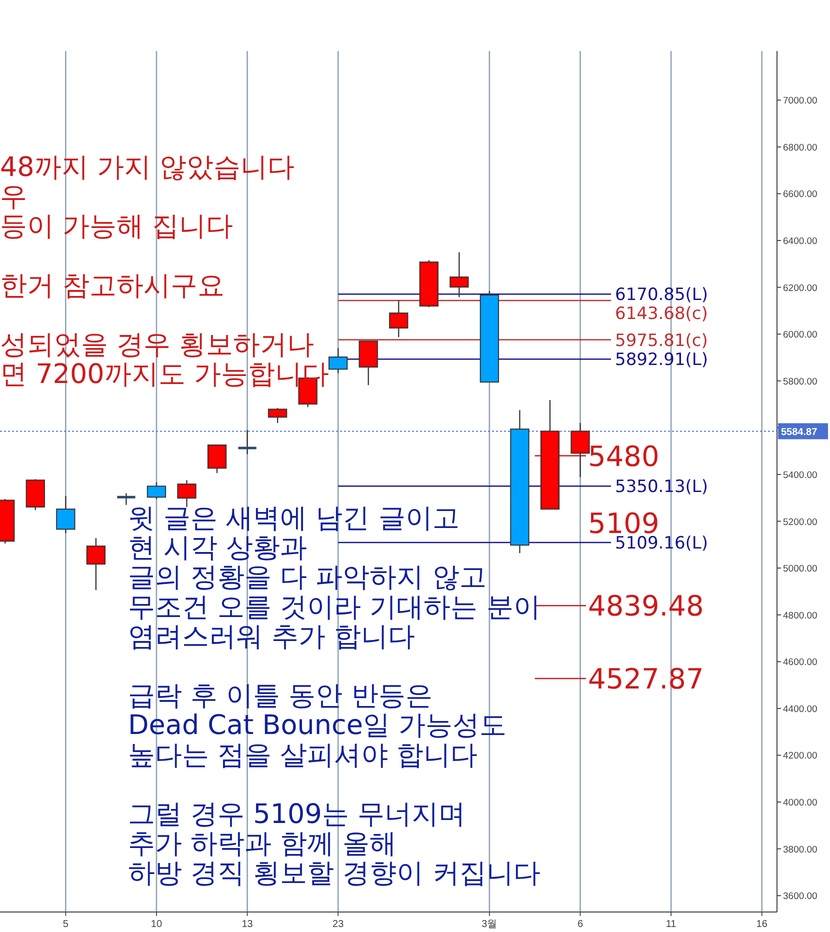 The image size is (830, 932). I want to click on y-tick-label: 6000.00, so click(800, 335).